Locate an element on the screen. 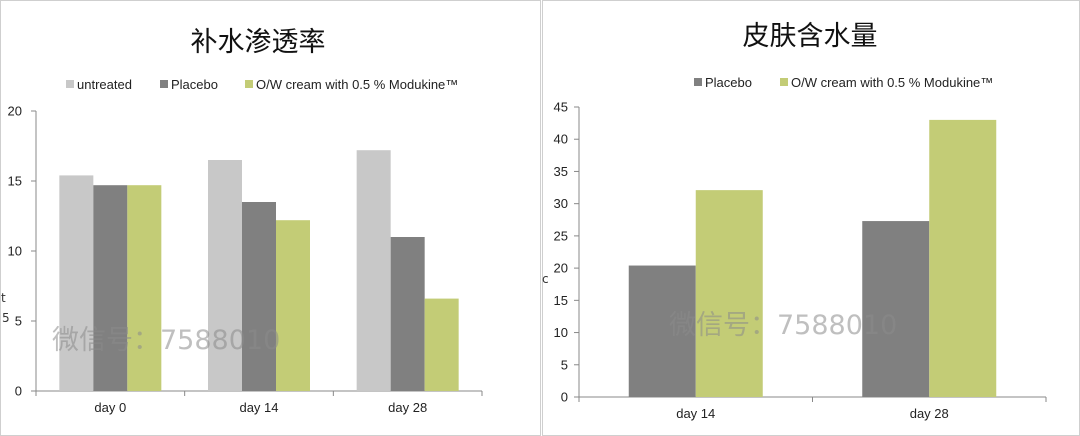 This screenshot has width=1080, height=436. right-legend-label-cream: O/W cream with 0.5 % Modukine™ is located at coordinates (892, 82).